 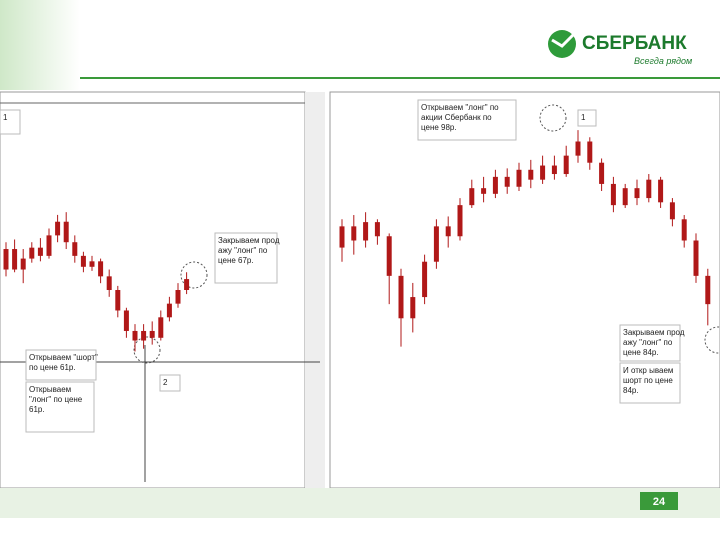 I want to click on logo-check, so click(x=563, y=40).